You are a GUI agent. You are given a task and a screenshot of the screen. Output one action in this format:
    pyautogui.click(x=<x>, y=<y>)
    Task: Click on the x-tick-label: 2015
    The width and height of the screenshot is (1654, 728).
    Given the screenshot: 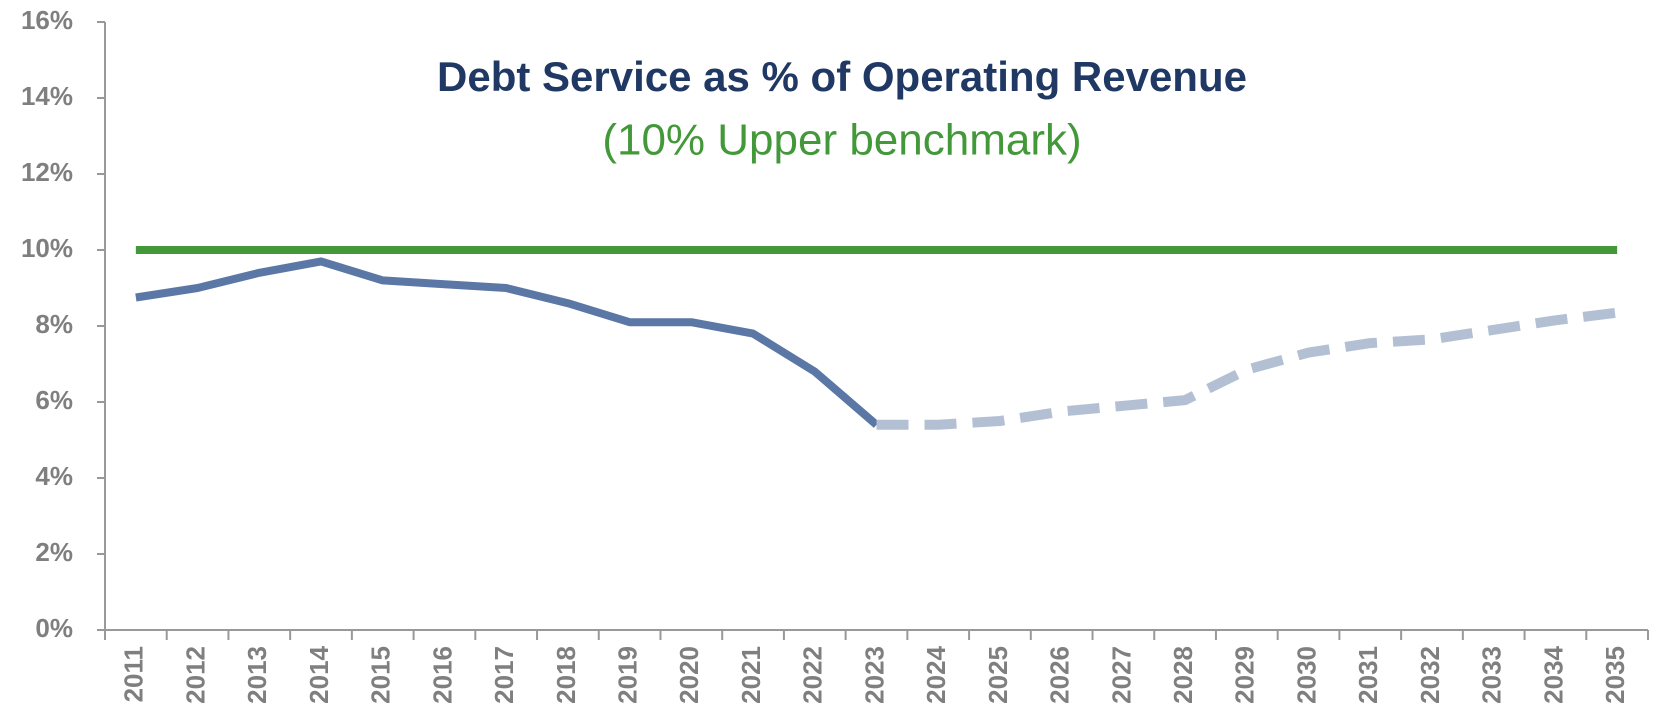 What is the action you would take?
    pyautogui.click(x=381, y=675)
    